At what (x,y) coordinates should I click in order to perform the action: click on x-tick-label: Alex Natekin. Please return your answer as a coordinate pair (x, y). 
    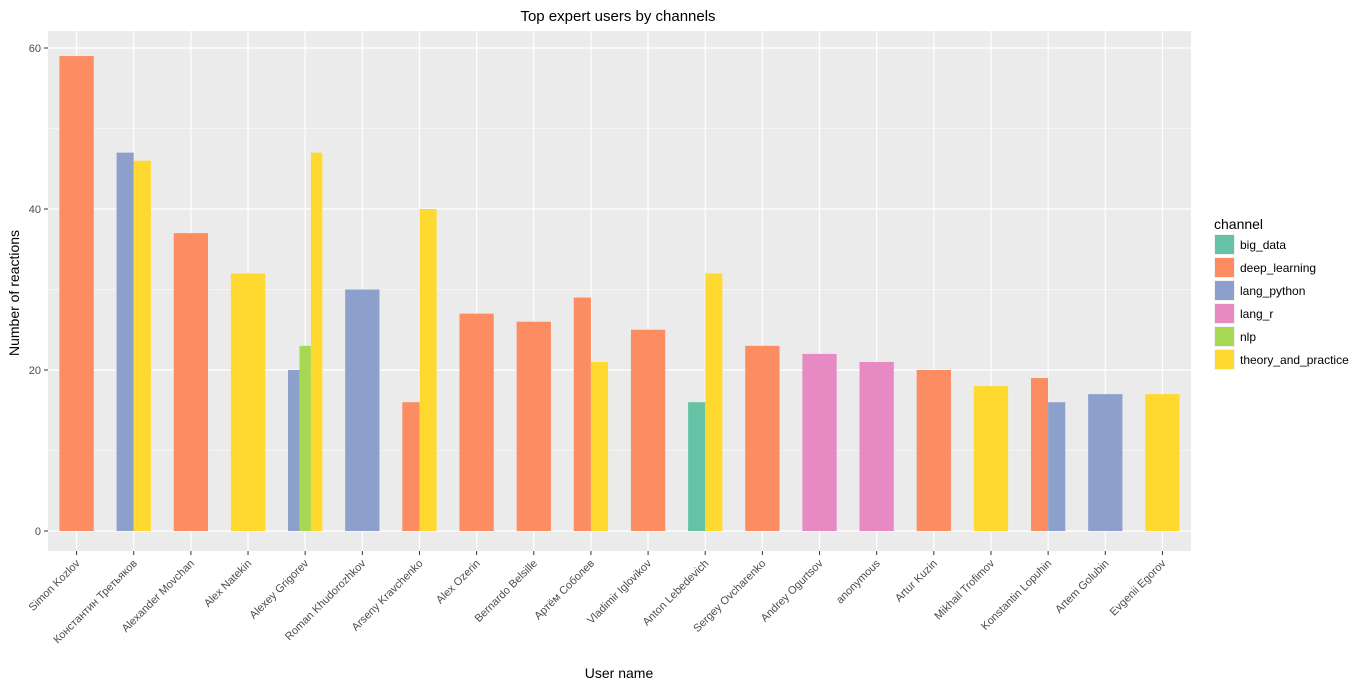
    Looking at the image, I should click on (228, 584).